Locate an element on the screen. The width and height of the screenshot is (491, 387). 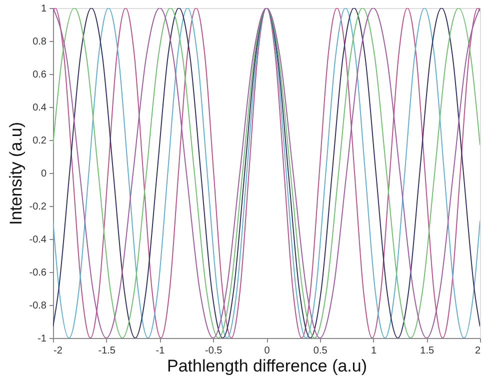
x-tick-label: 0 is located at coordinates (267, 351).